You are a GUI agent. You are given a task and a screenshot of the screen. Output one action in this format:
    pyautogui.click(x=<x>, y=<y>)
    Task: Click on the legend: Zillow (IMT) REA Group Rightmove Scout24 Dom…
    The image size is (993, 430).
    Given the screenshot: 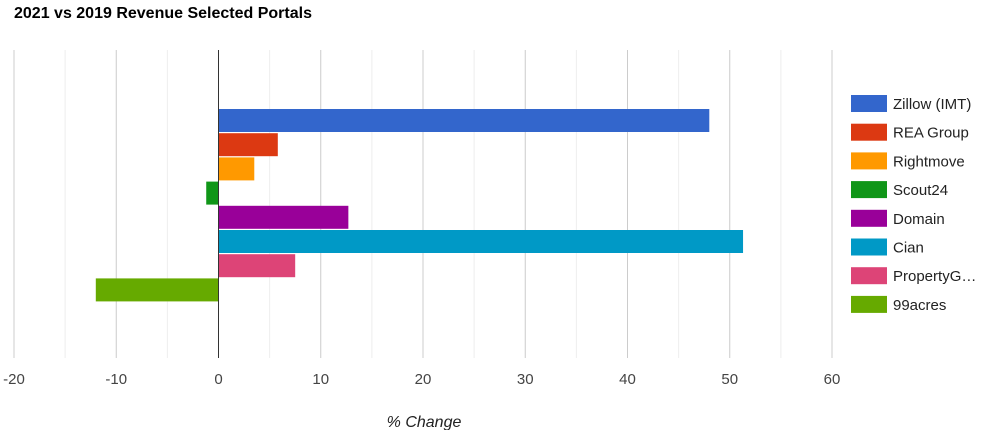 What is the action you would take?
    pyautogui.click(x=913, y=204)
    